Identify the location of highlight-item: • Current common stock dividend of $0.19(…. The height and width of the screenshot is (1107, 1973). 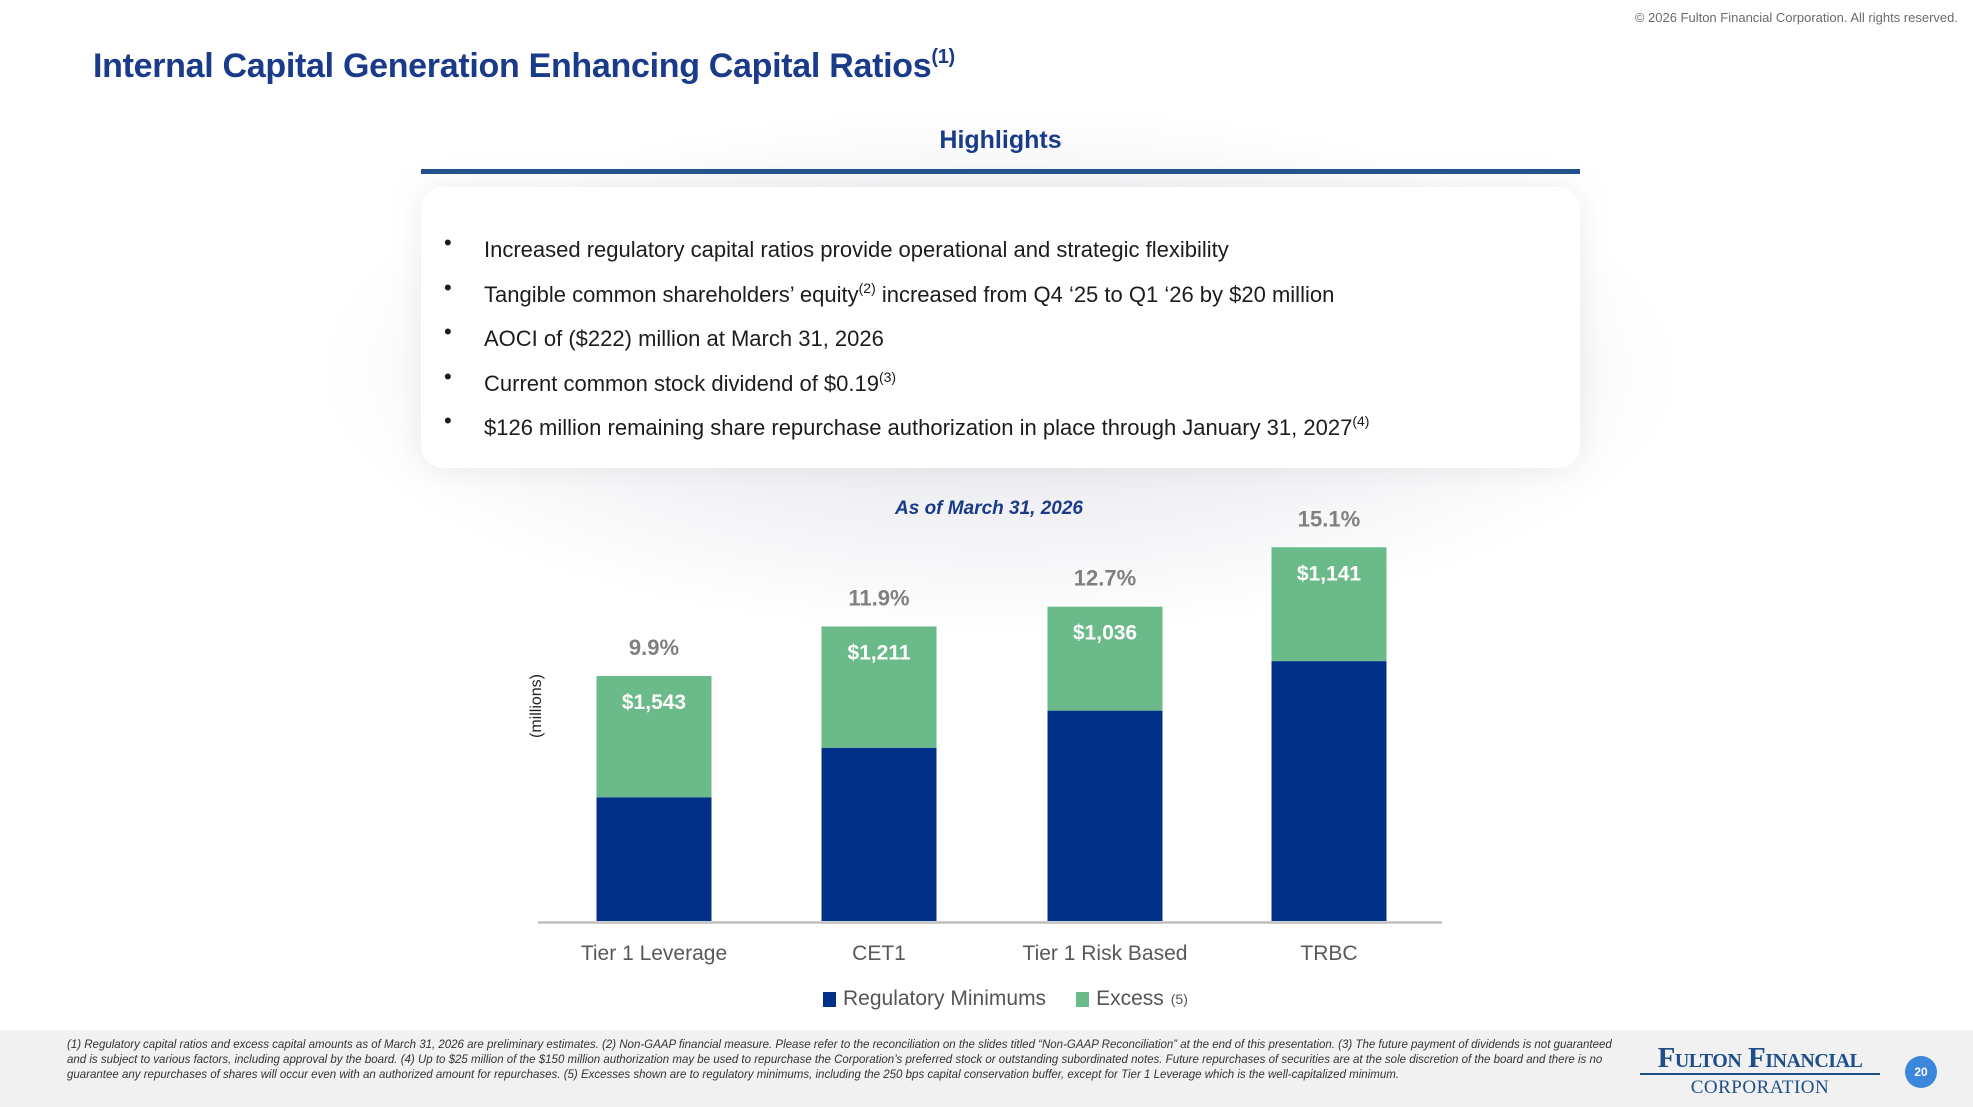
(904, 381).